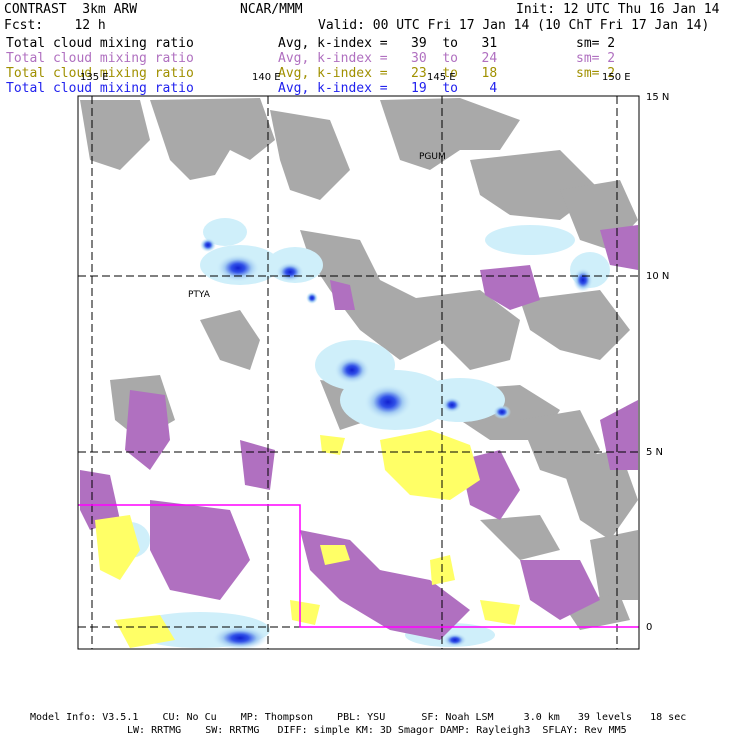 This screenshot has height=740, width=740. What do you see at coordinates (441, 77) in the screenshot?
I see `lon-label-145e: 145 E` at bounding box center [441, 77].